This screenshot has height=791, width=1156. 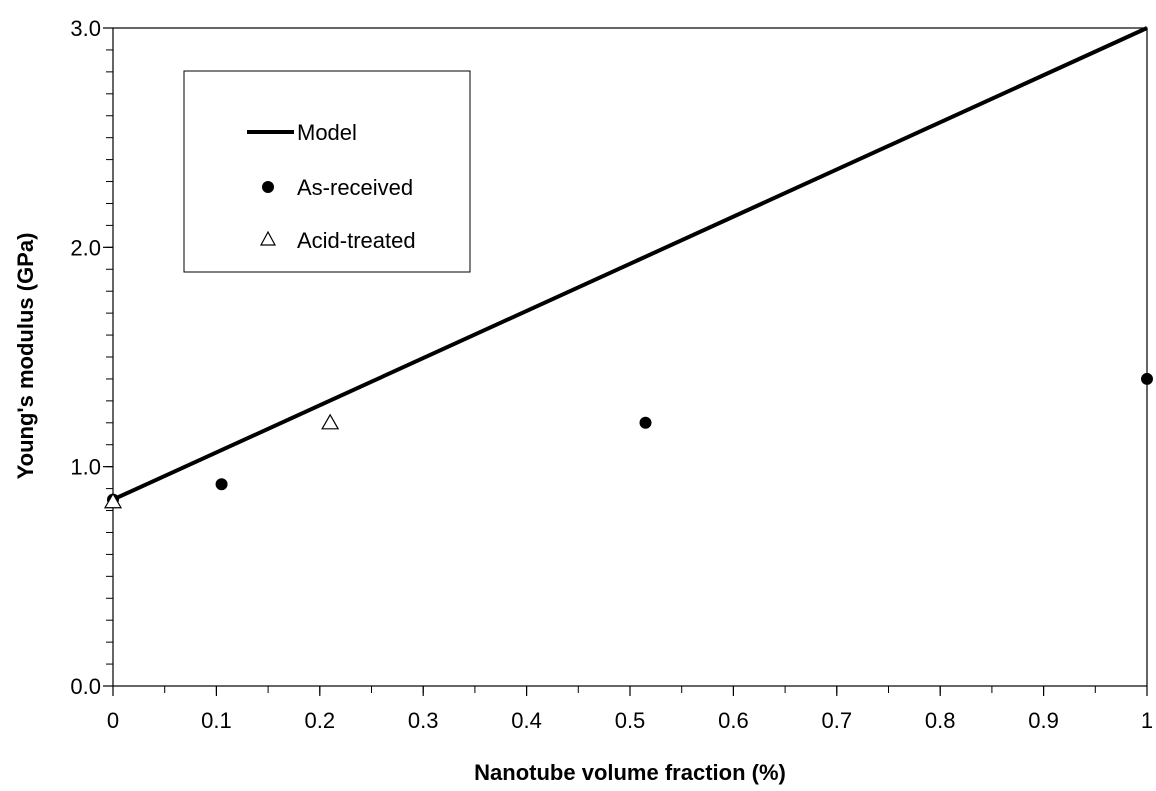 What do you see at coordinates (320, 720) in the screenshot?
I see `x-tick-label: 0.2` at bounding box center [320, 720].